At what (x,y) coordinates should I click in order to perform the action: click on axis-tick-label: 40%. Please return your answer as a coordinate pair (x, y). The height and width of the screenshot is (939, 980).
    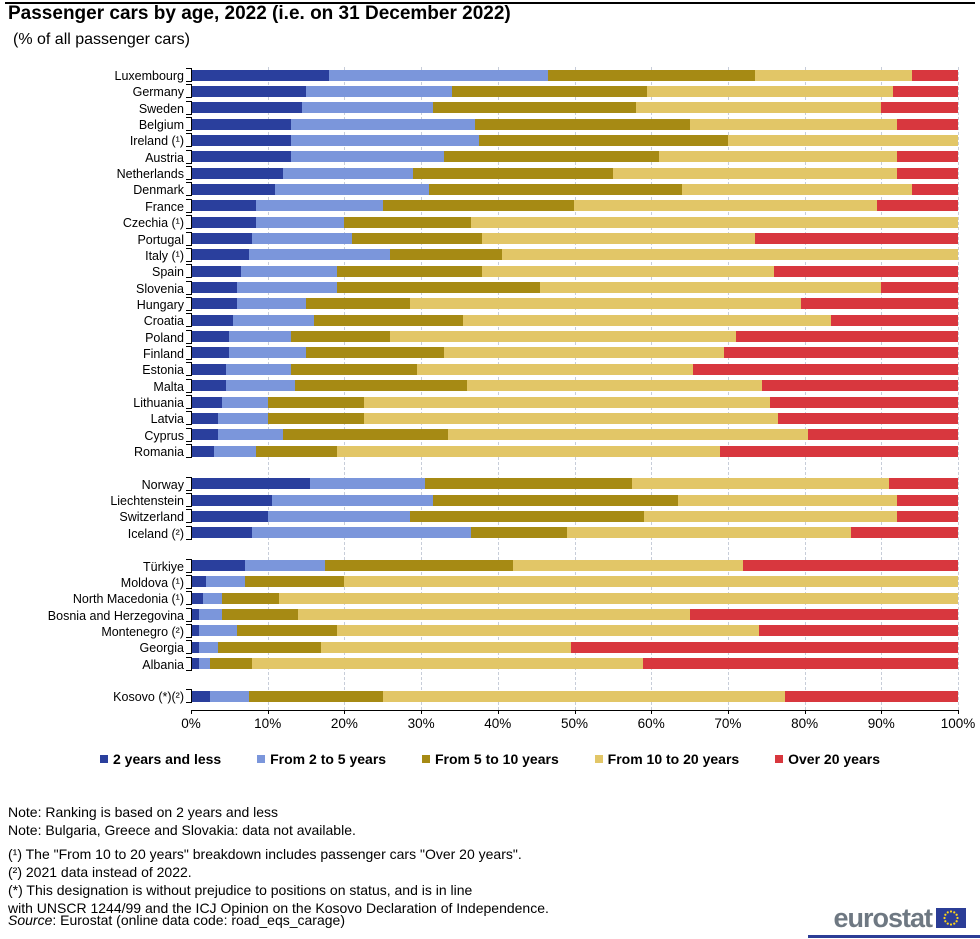
    Looking at the image, I should click on (498, 723).